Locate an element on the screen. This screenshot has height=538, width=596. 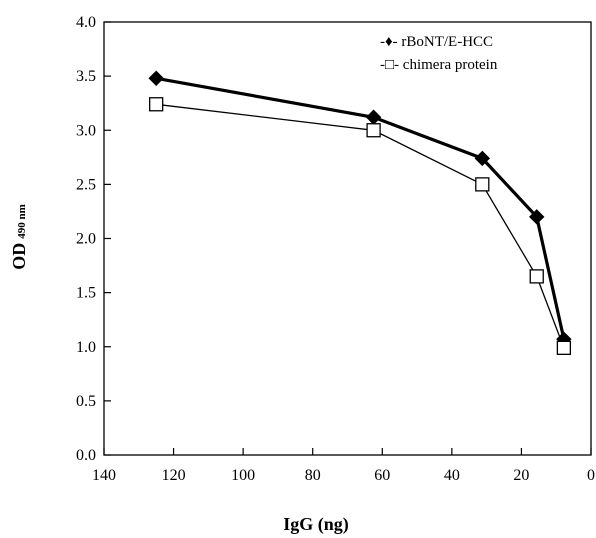
y-tick-label: 1.0 is located at coordinates (86, 347).